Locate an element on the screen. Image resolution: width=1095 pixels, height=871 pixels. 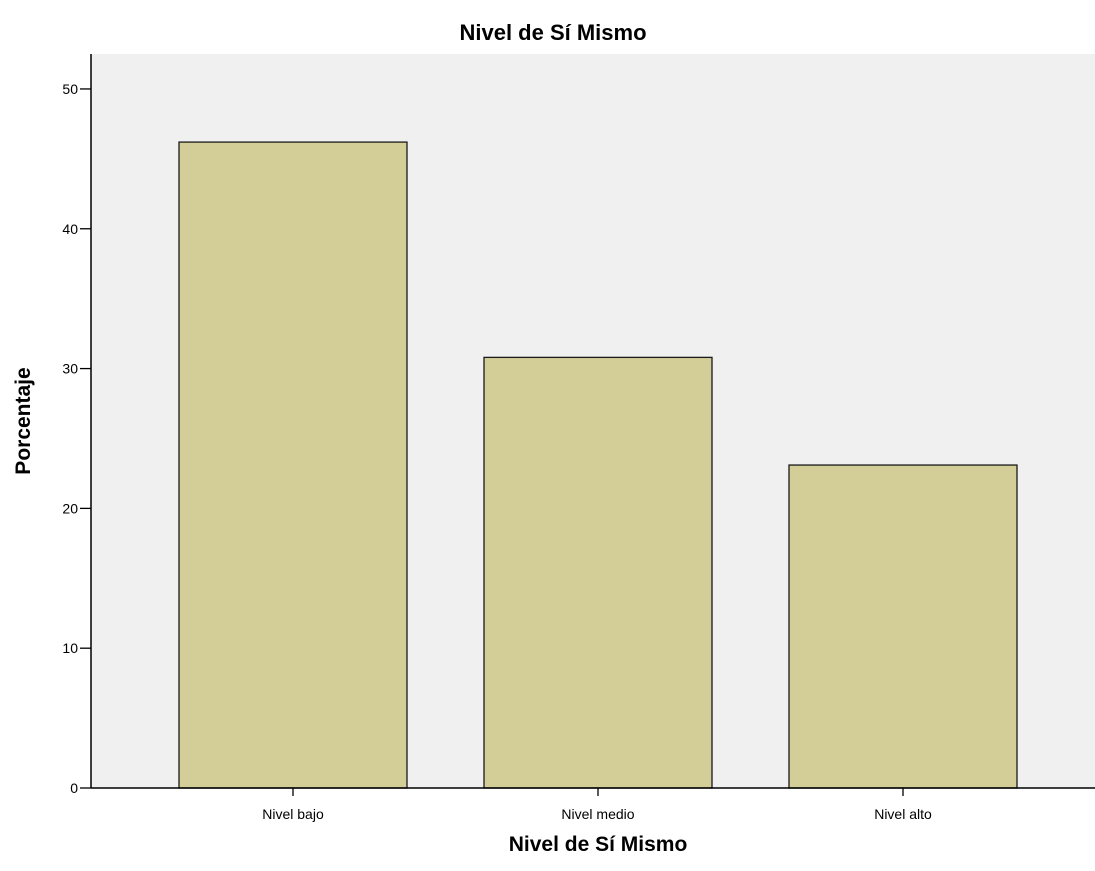
y-tick-label: 30 is located at coordinates (70, 369).